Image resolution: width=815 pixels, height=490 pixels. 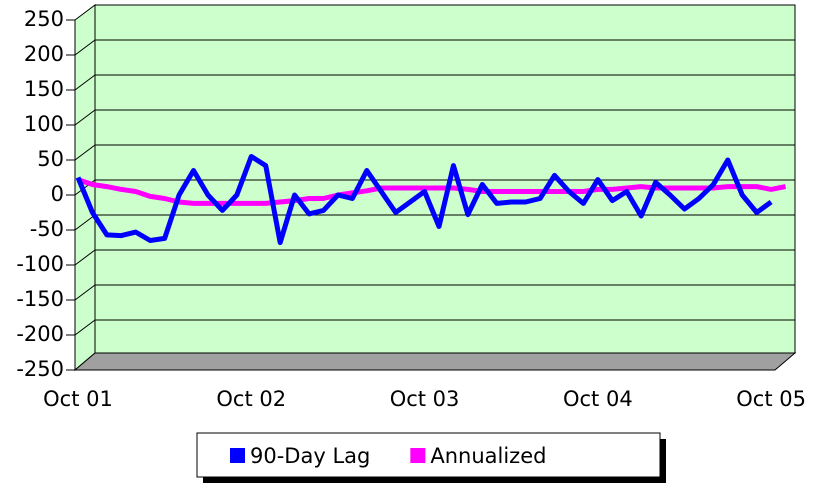 I want to click on y-tick-label: -200, so click(x=40, y=334).